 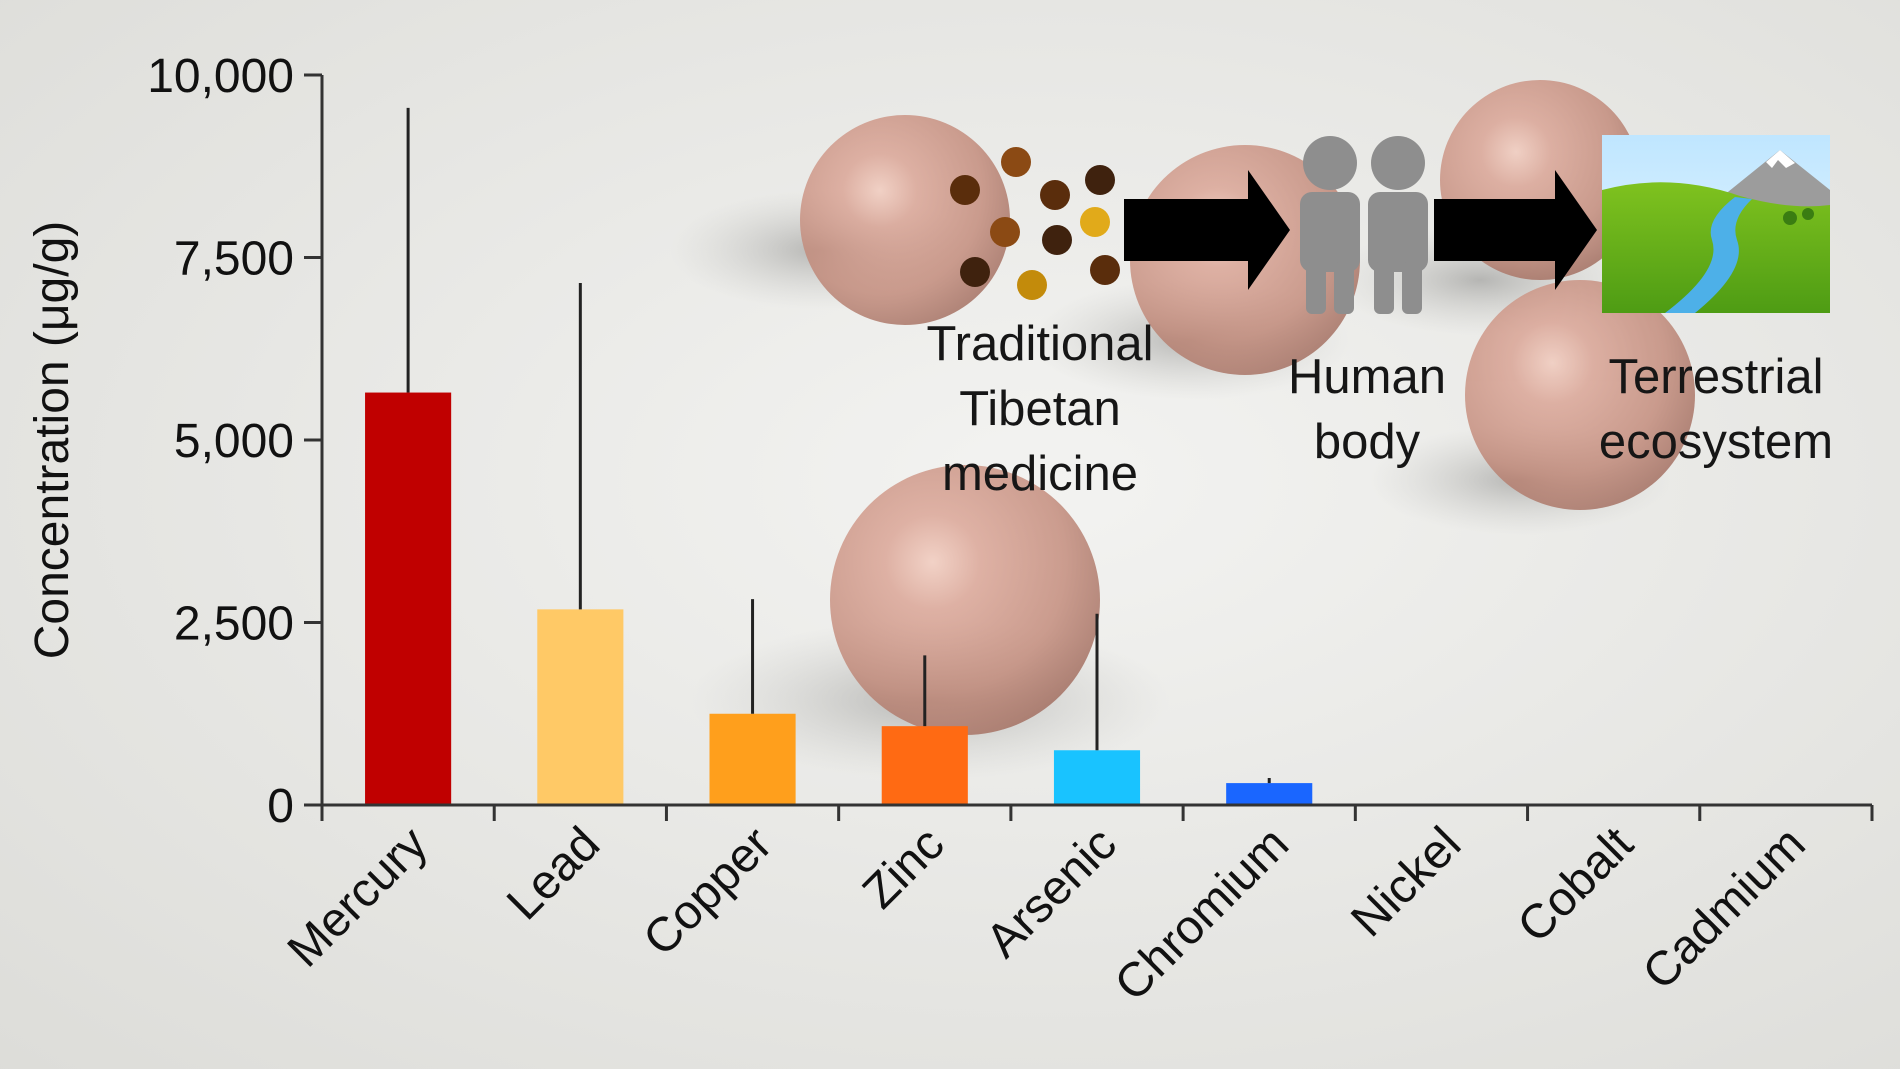 I want to click on y-tick-label: 5,000, so click(x=234, y=441).